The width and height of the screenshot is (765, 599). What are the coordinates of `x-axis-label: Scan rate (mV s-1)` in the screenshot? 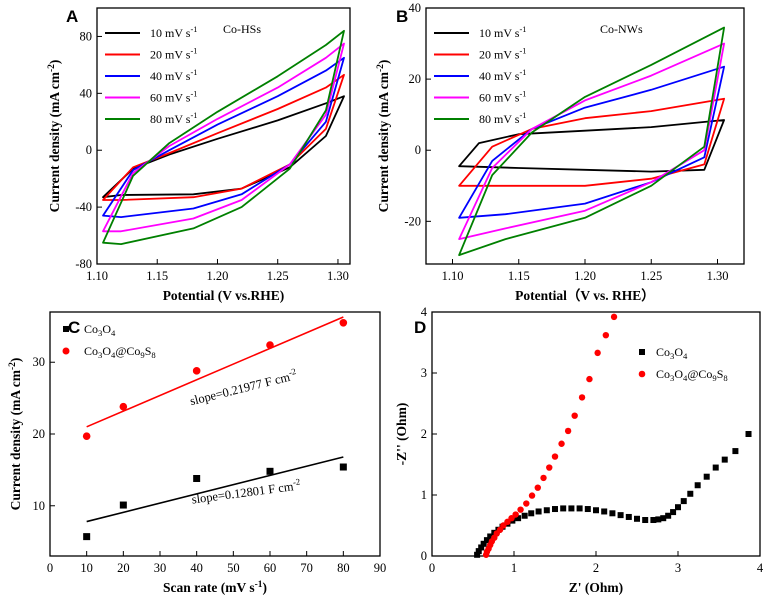 It's located at (215, 587).